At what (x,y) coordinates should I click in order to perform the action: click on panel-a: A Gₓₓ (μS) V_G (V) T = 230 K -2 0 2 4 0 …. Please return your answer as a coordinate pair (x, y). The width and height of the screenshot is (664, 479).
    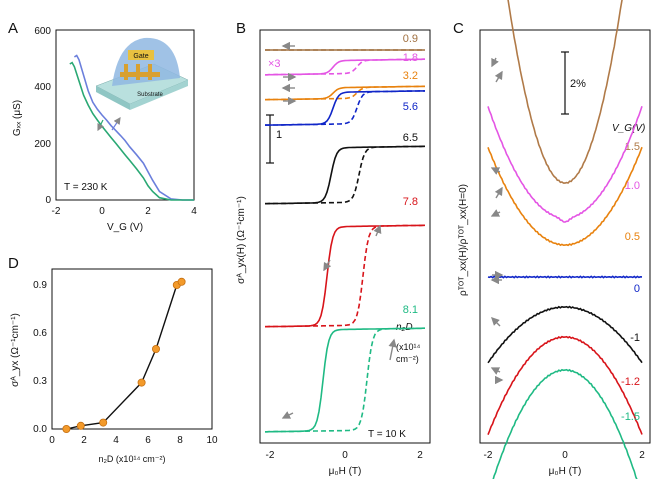
    Looking at the image, I should click on (102, 126).